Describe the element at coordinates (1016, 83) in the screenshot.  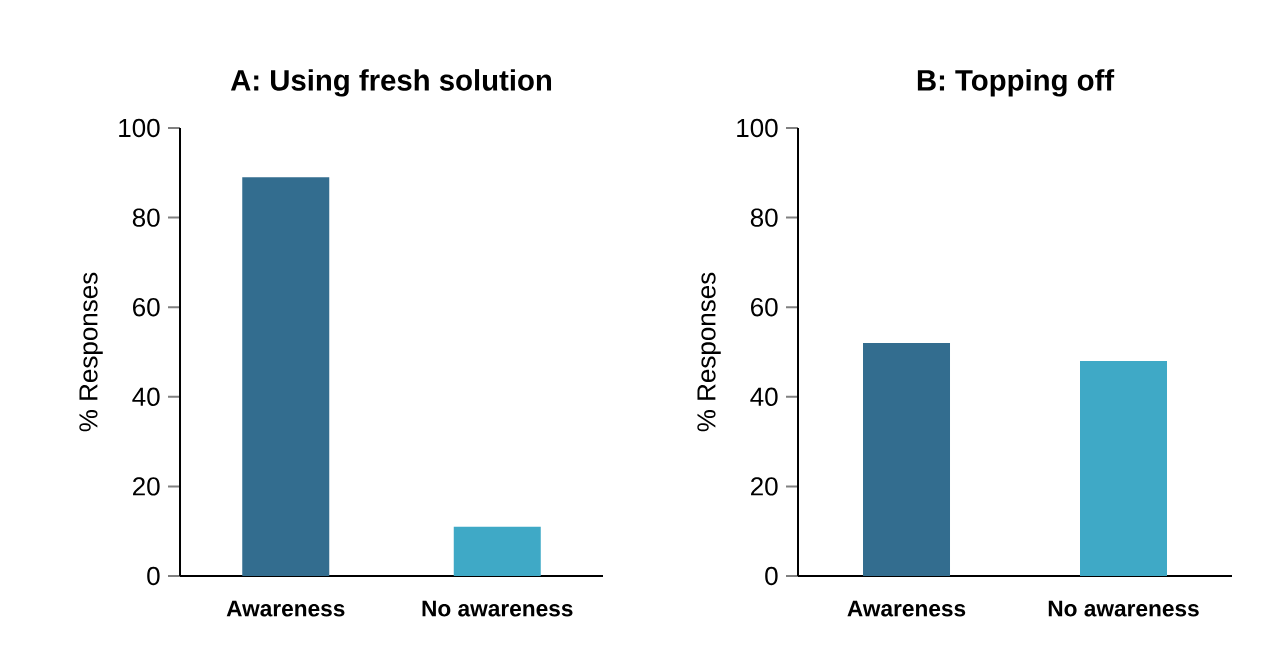
I see `chart-title: B: Topping off` at that location.